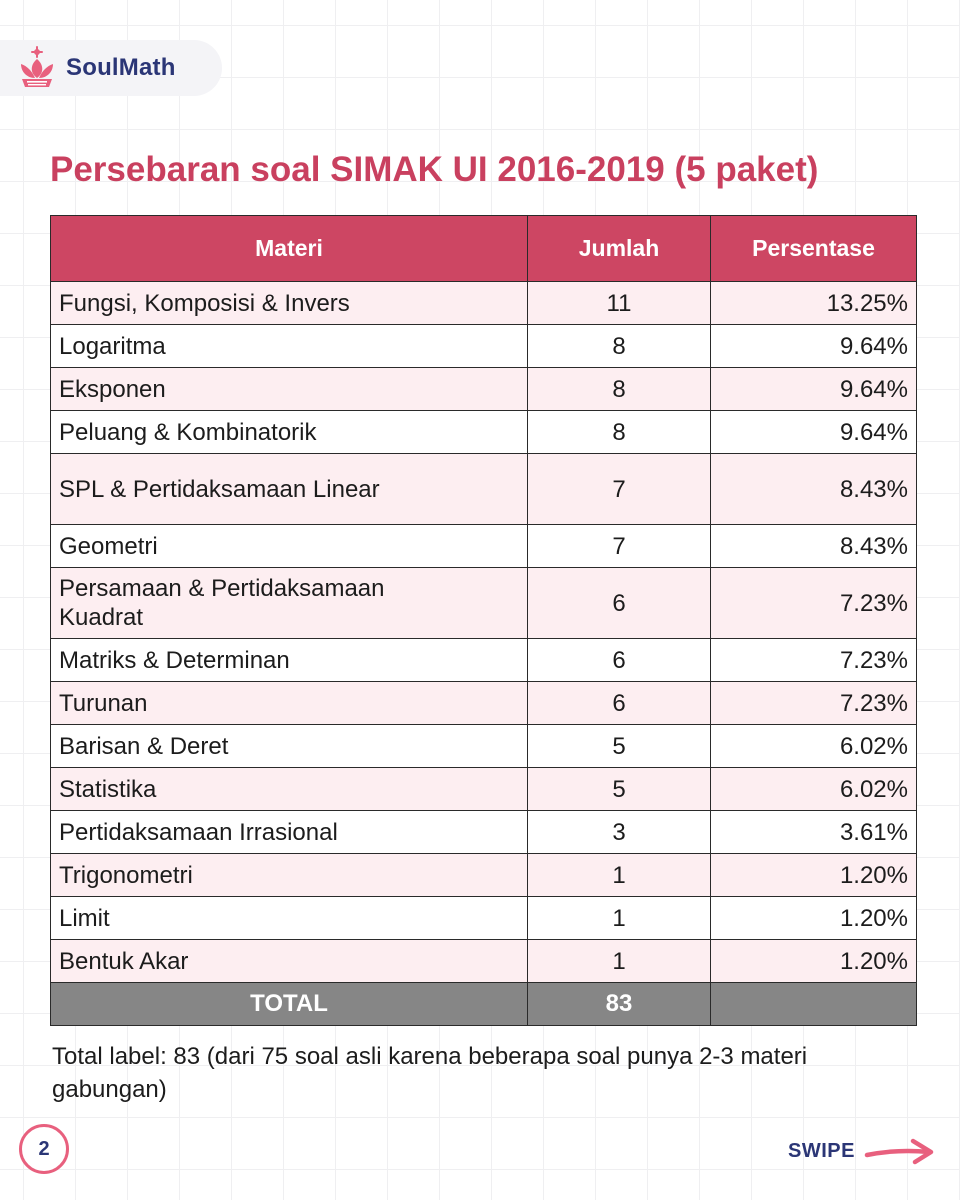 This screenshot has width=960, height=1200. I want to click on swipe-hint: SWIPE, so click(862, 1151).